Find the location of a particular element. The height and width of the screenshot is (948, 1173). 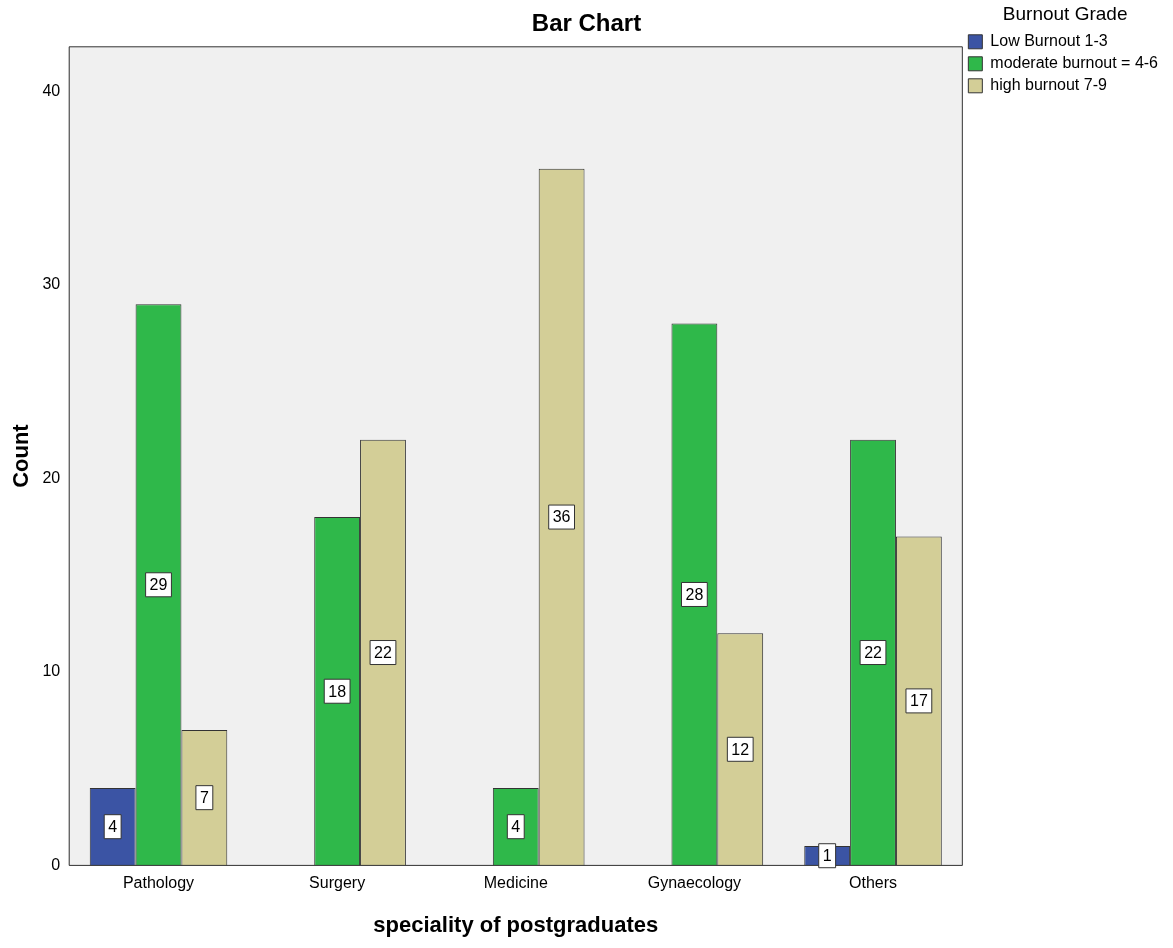

data-label: 28 is located at coordinates (694, 594).